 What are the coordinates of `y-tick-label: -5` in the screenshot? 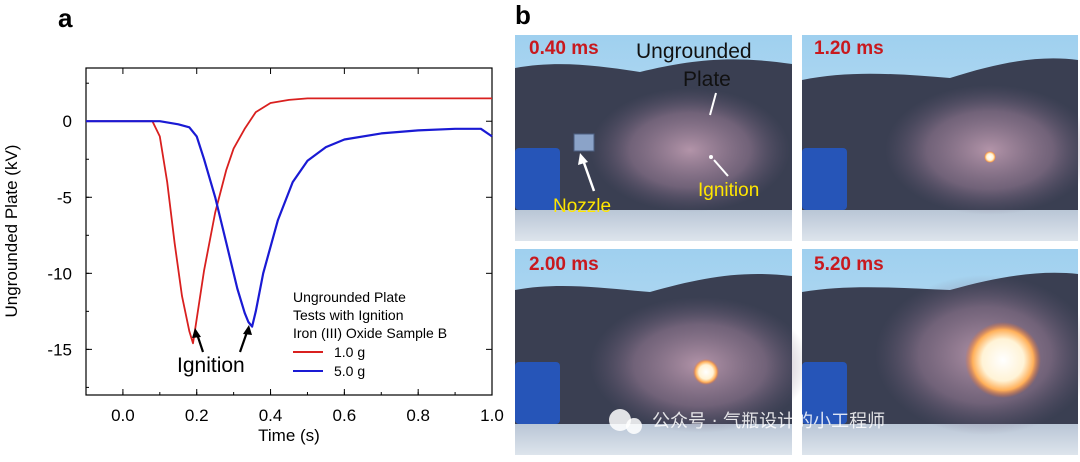 It's located at (64, 197).